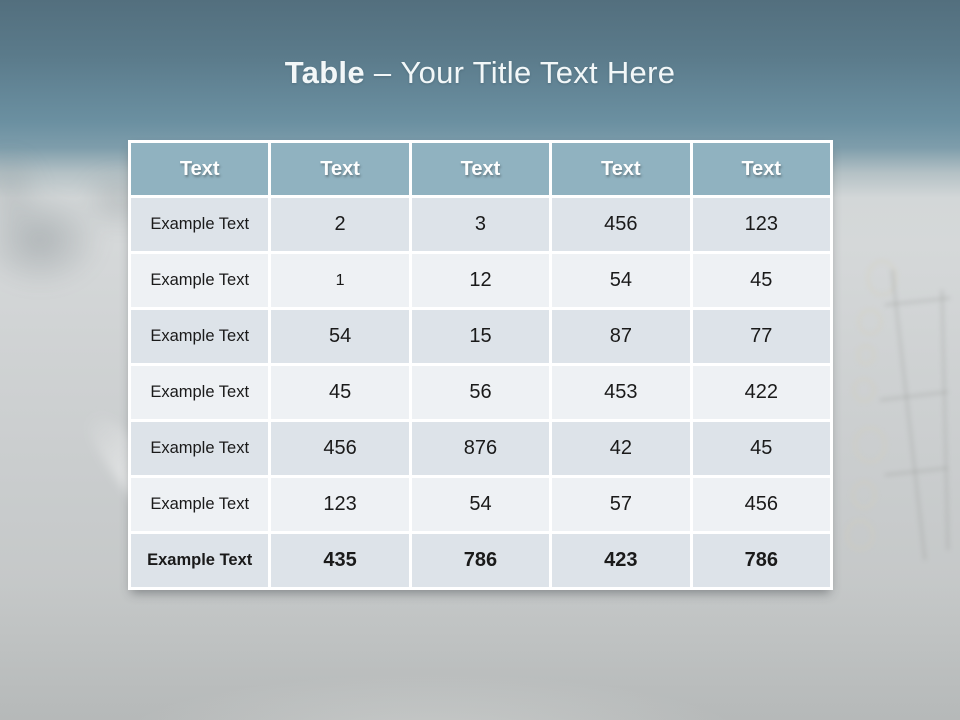 This screenshot has width=960, height=720. I want to click on table-row: Example Text 54 15 87 77, so click(480, 336).